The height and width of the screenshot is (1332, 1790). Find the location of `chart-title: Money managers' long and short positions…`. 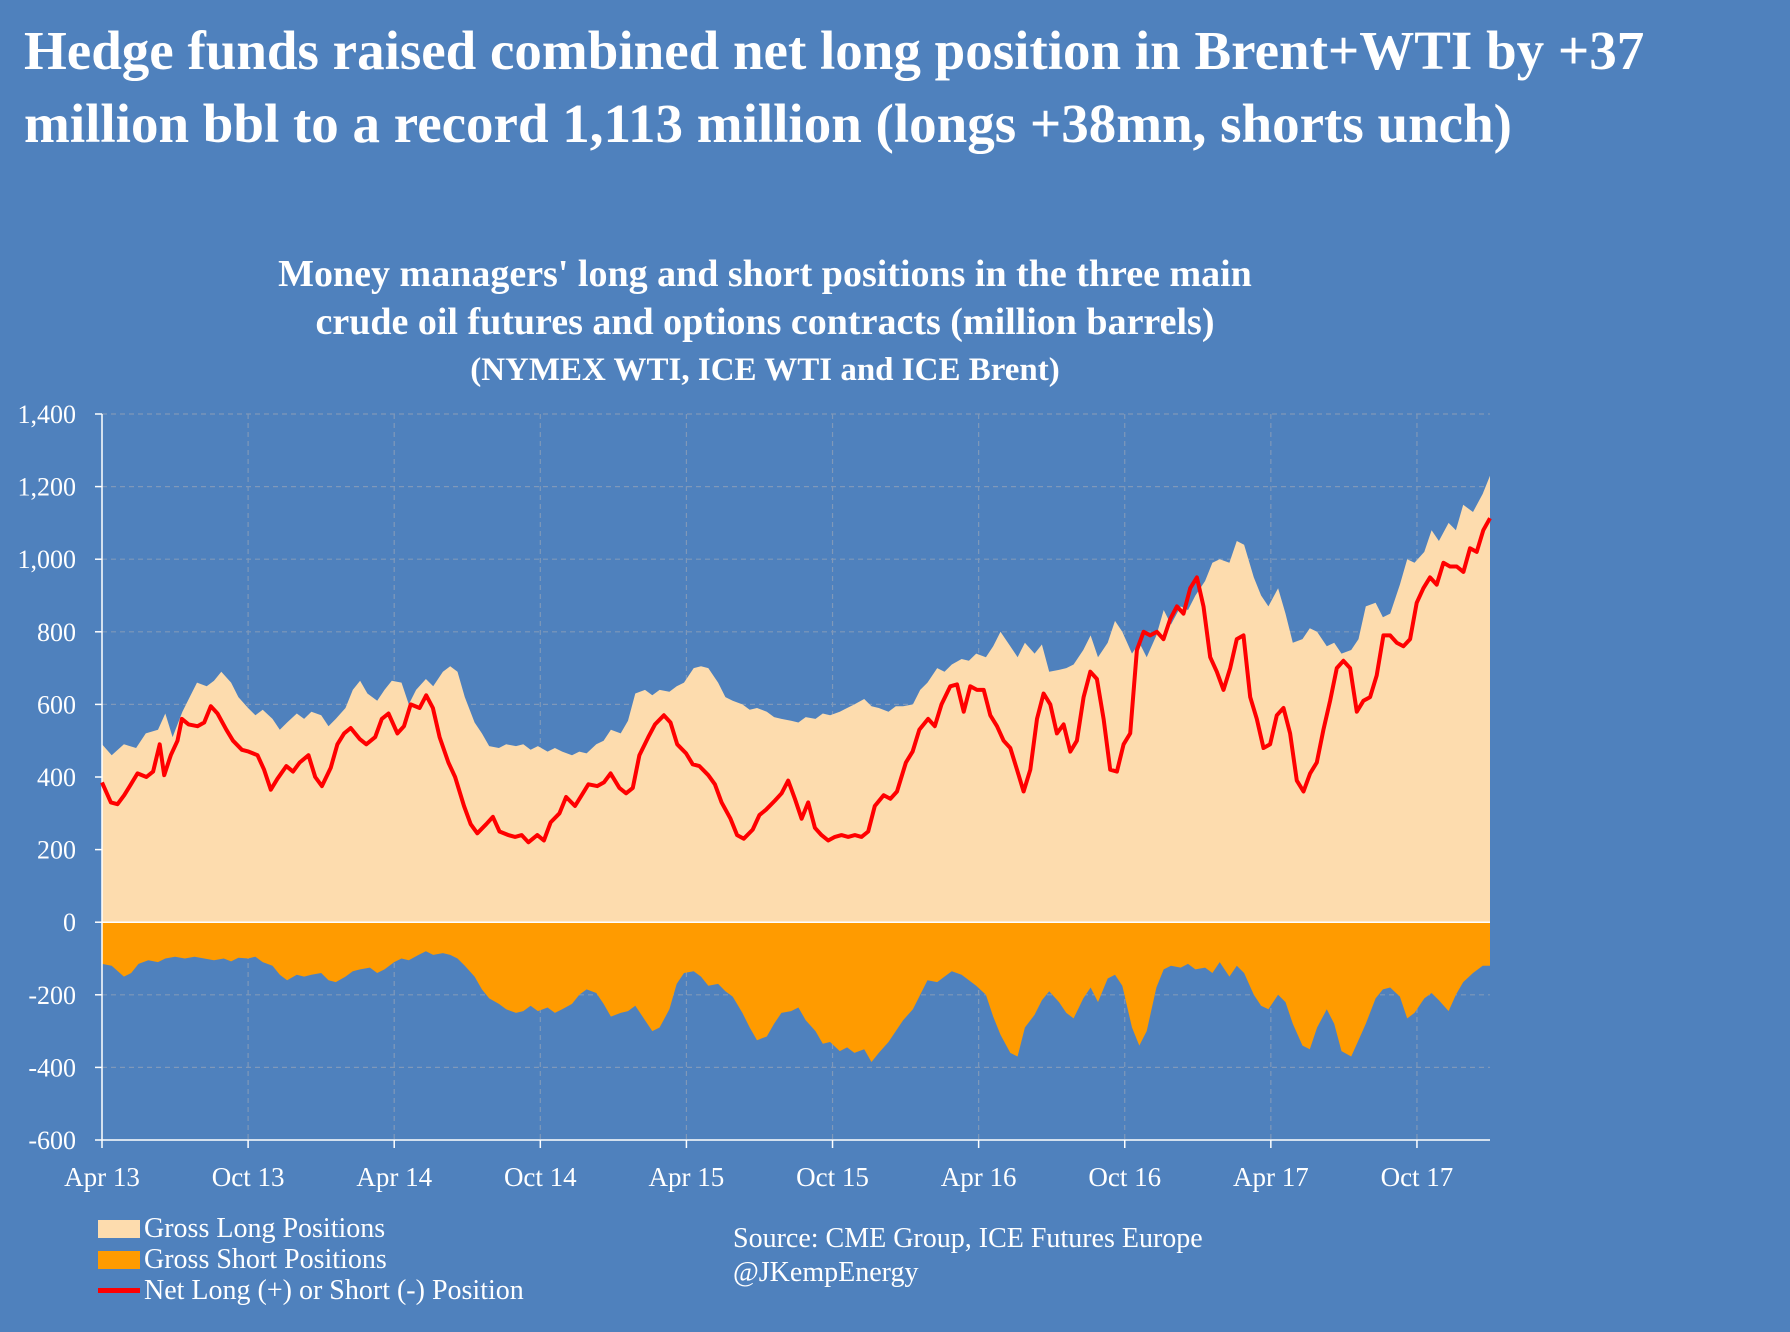

chart-title: Money managers' long and short positions… is located at coordinates (765, 322).